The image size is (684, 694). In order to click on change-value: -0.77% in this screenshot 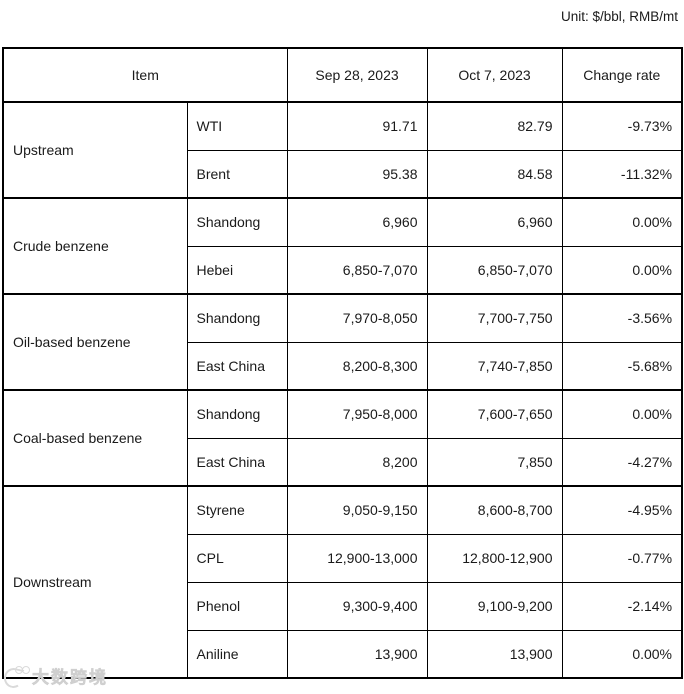, I will do `click(622, 558)`.